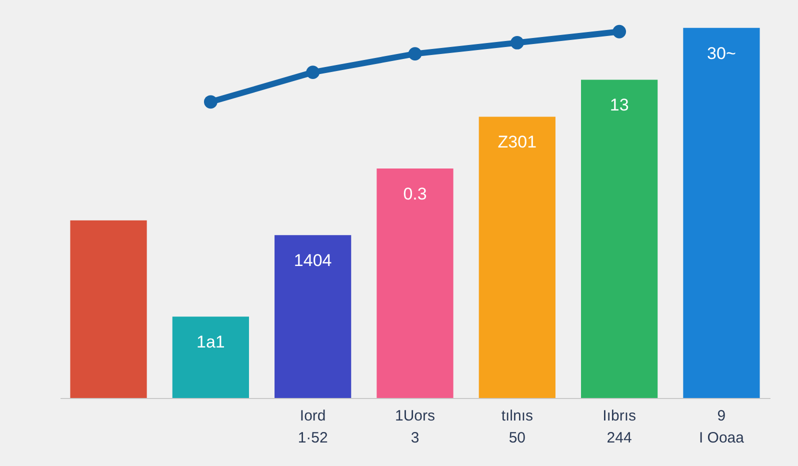 The width and height of the screenshot is (798, 466). I want to click on x-tick-label: Iord 1·52, so click(313, 427).